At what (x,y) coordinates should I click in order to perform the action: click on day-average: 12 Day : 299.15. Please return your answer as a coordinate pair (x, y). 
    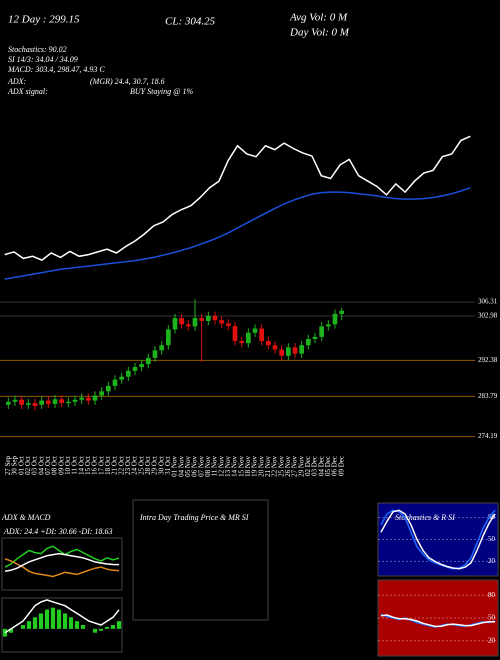
    Looking at the image, I should click on (44, 20).